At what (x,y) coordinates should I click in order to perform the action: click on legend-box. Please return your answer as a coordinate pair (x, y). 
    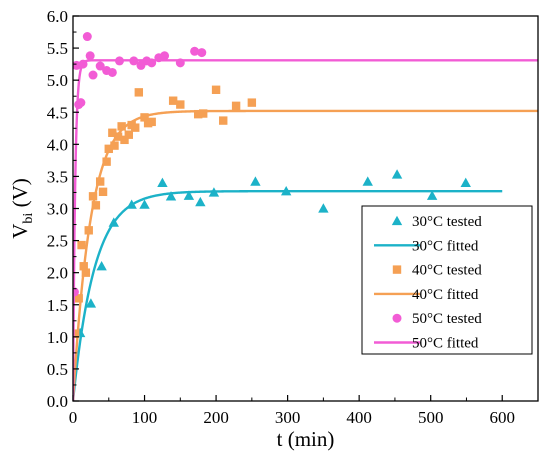
    Looking at the image, I should click on (447, 280).